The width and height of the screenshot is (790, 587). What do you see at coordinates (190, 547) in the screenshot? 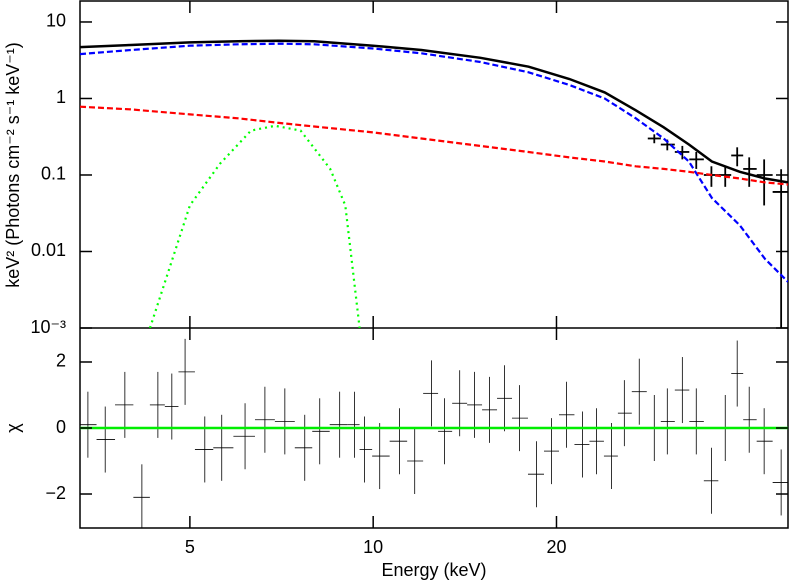
I see `x-tick-label: 5` at bounding box center [190, 547].